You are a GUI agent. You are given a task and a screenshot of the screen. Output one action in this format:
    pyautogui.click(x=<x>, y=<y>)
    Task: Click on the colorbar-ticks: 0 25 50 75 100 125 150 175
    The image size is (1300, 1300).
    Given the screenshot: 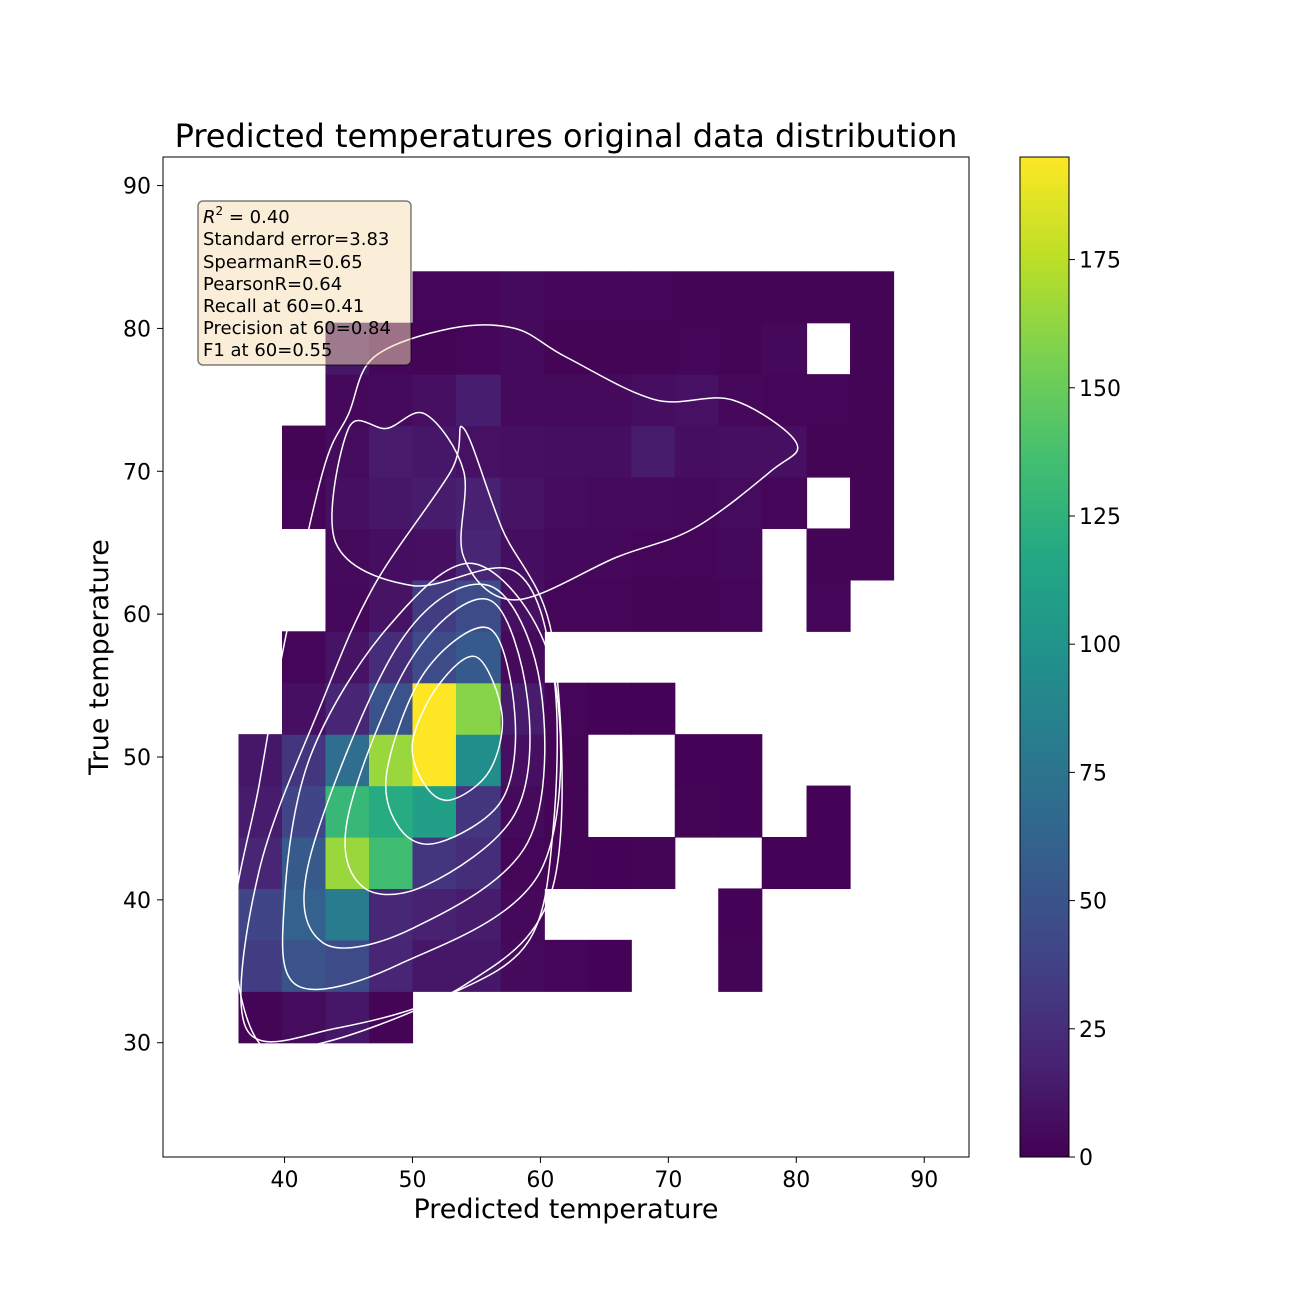 What is the action you would take?
    pyautogui.click(x=1095, y=710)
    